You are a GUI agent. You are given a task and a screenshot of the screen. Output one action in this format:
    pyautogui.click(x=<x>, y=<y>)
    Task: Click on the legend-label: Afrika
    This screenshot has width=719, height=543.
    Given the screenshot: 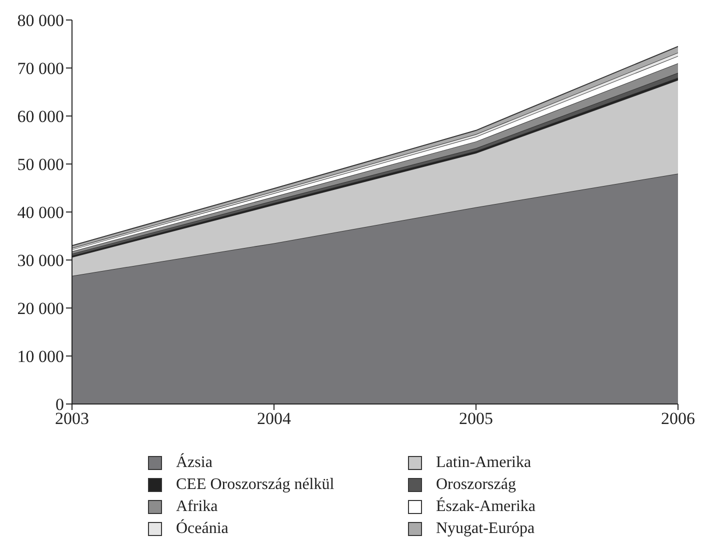 What is the action you would take?
    pyautogui.click(x=197, y=507)
    